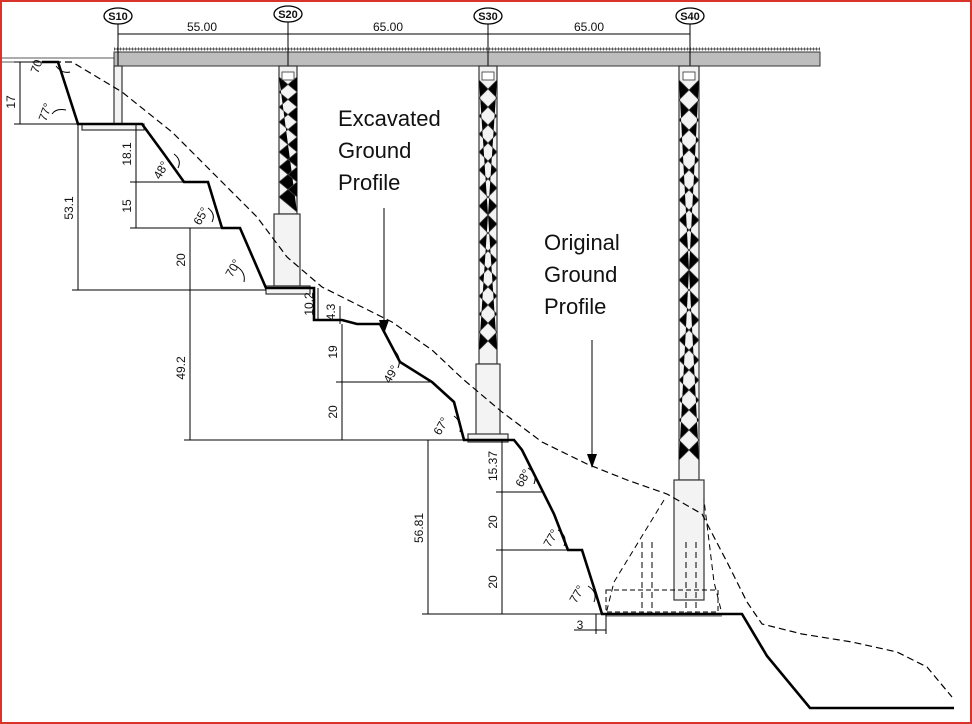 The image size is (972, 724). What do you see at coordinates (582, 242) in the screenshot?
I see `svg-text: Original` at bounding box center [582, 242].